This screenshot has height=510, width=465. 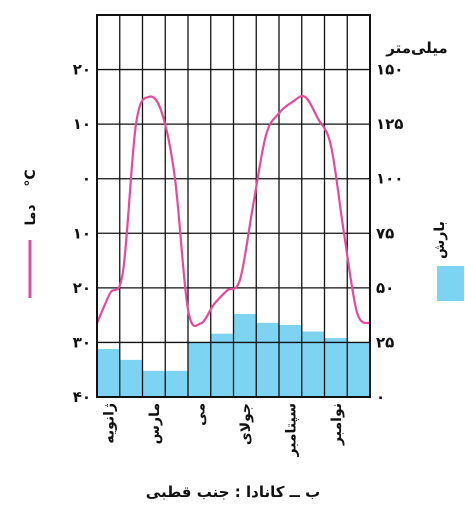 I want to click on temperature-tick-label: ۳۰, so click(x=82, y=342).